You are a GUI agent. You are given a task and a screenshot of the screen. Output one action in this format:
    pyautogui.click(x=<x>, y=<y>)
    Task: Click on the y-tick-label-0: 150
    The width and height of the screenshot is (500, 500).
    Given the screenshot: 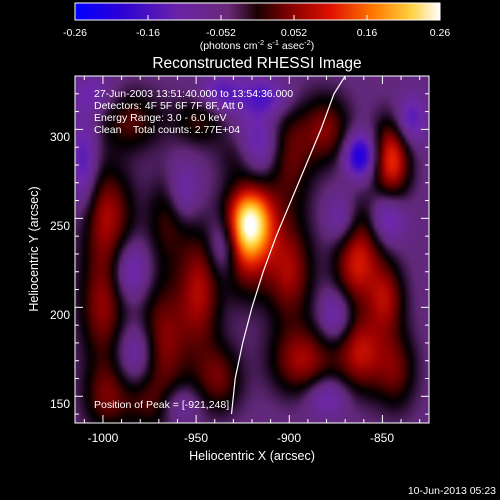 What is the action you would take?
    pyautogui.click(x=60, y=404)
    